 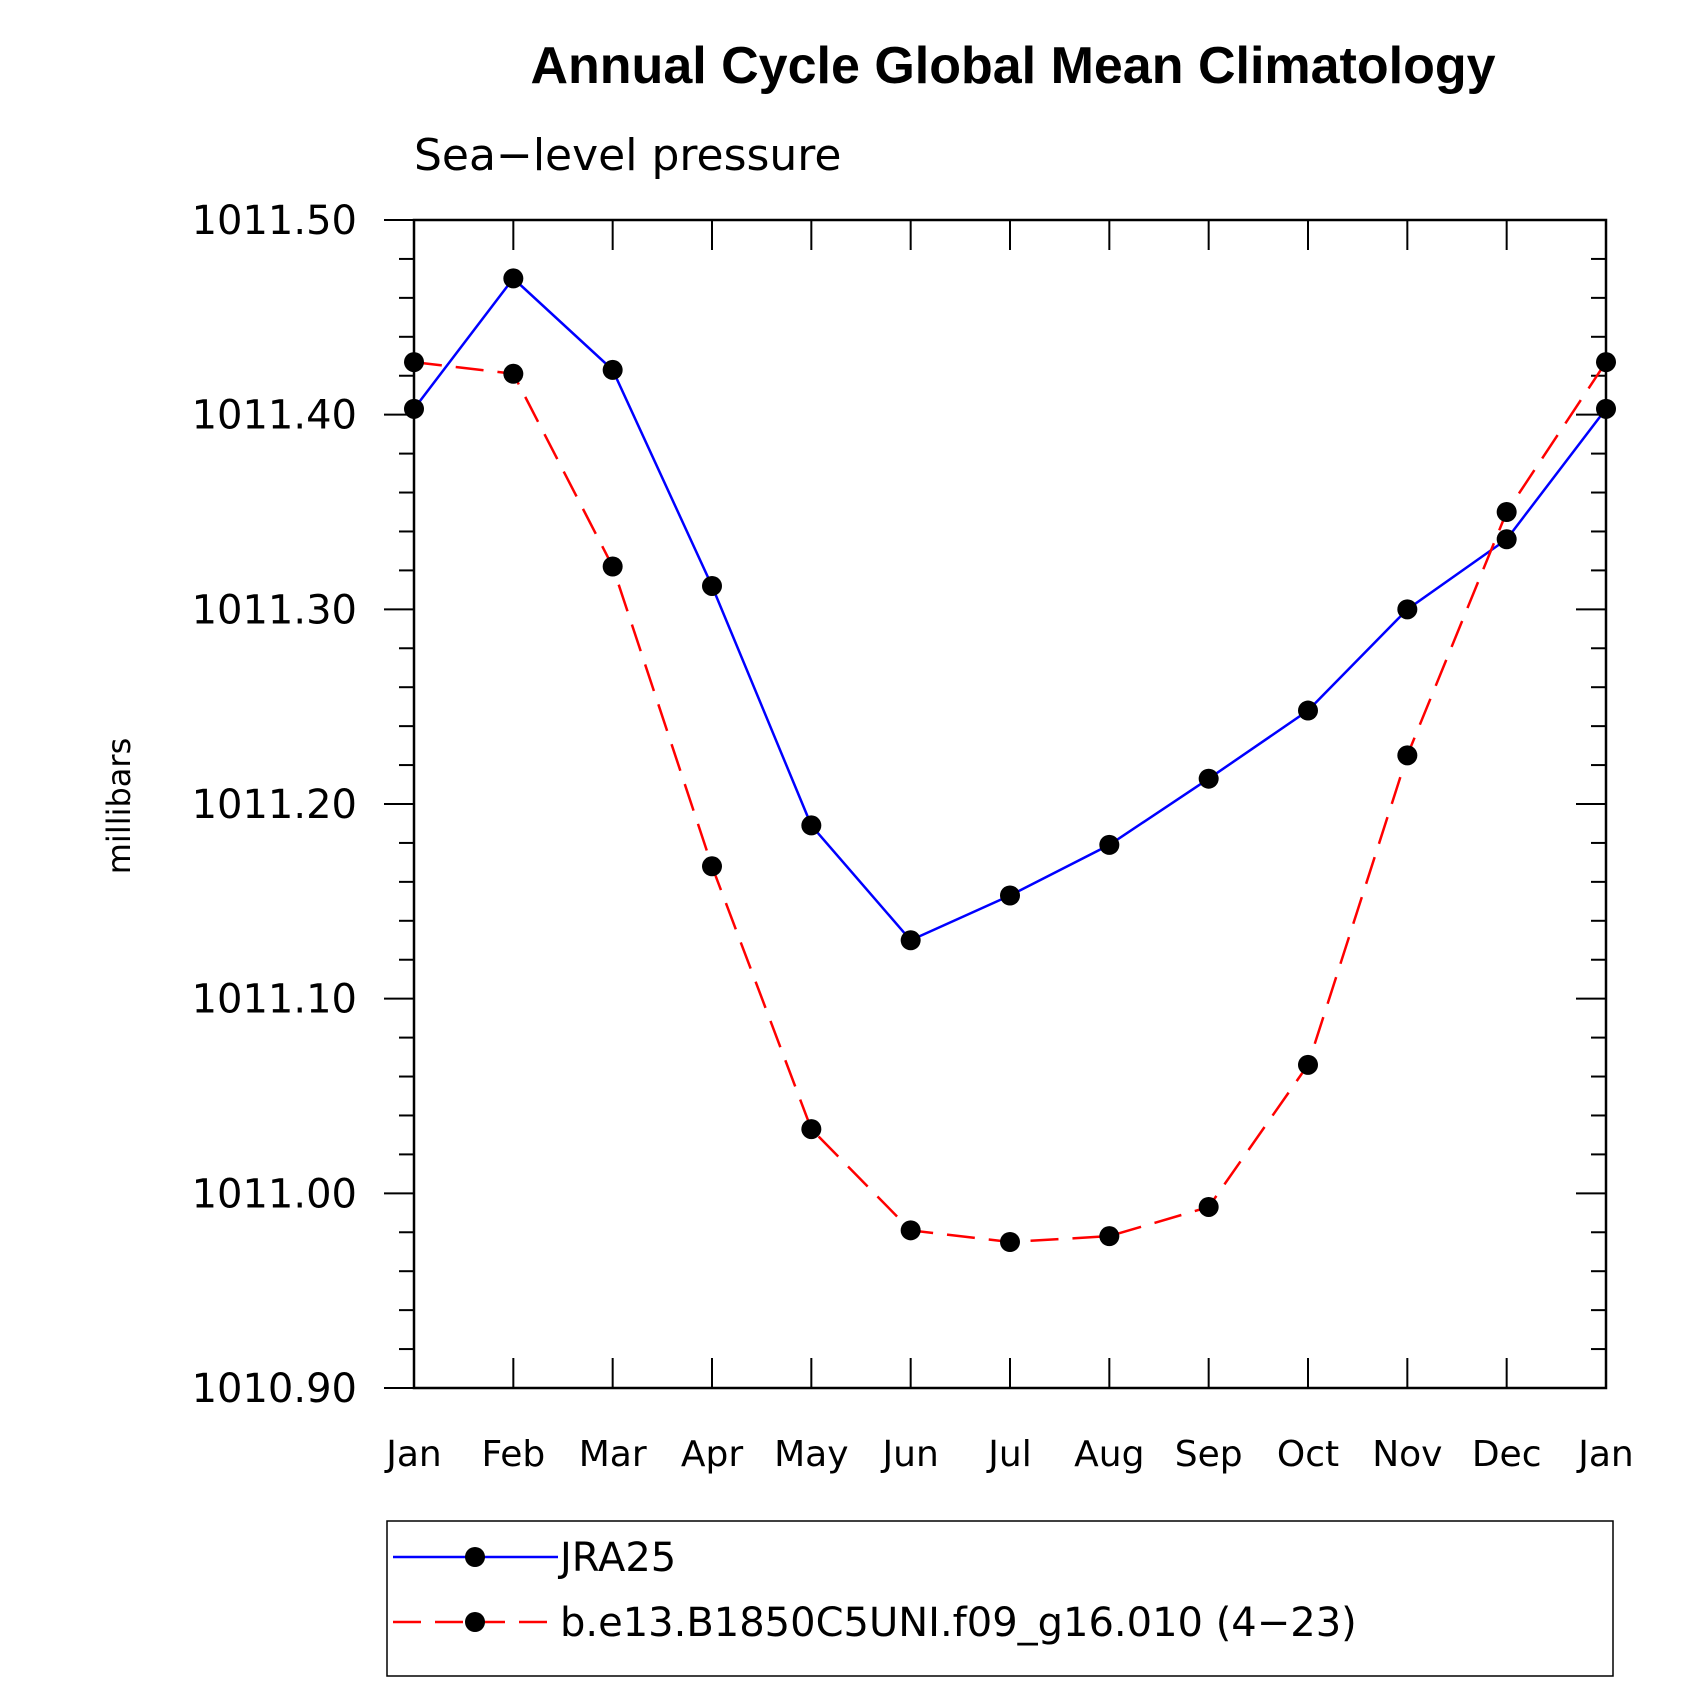 What do you see at coordinates (1008, 1454) in the screenshot?
I see `x-tick-label: Jul` at bounding box center [1008, 1454].